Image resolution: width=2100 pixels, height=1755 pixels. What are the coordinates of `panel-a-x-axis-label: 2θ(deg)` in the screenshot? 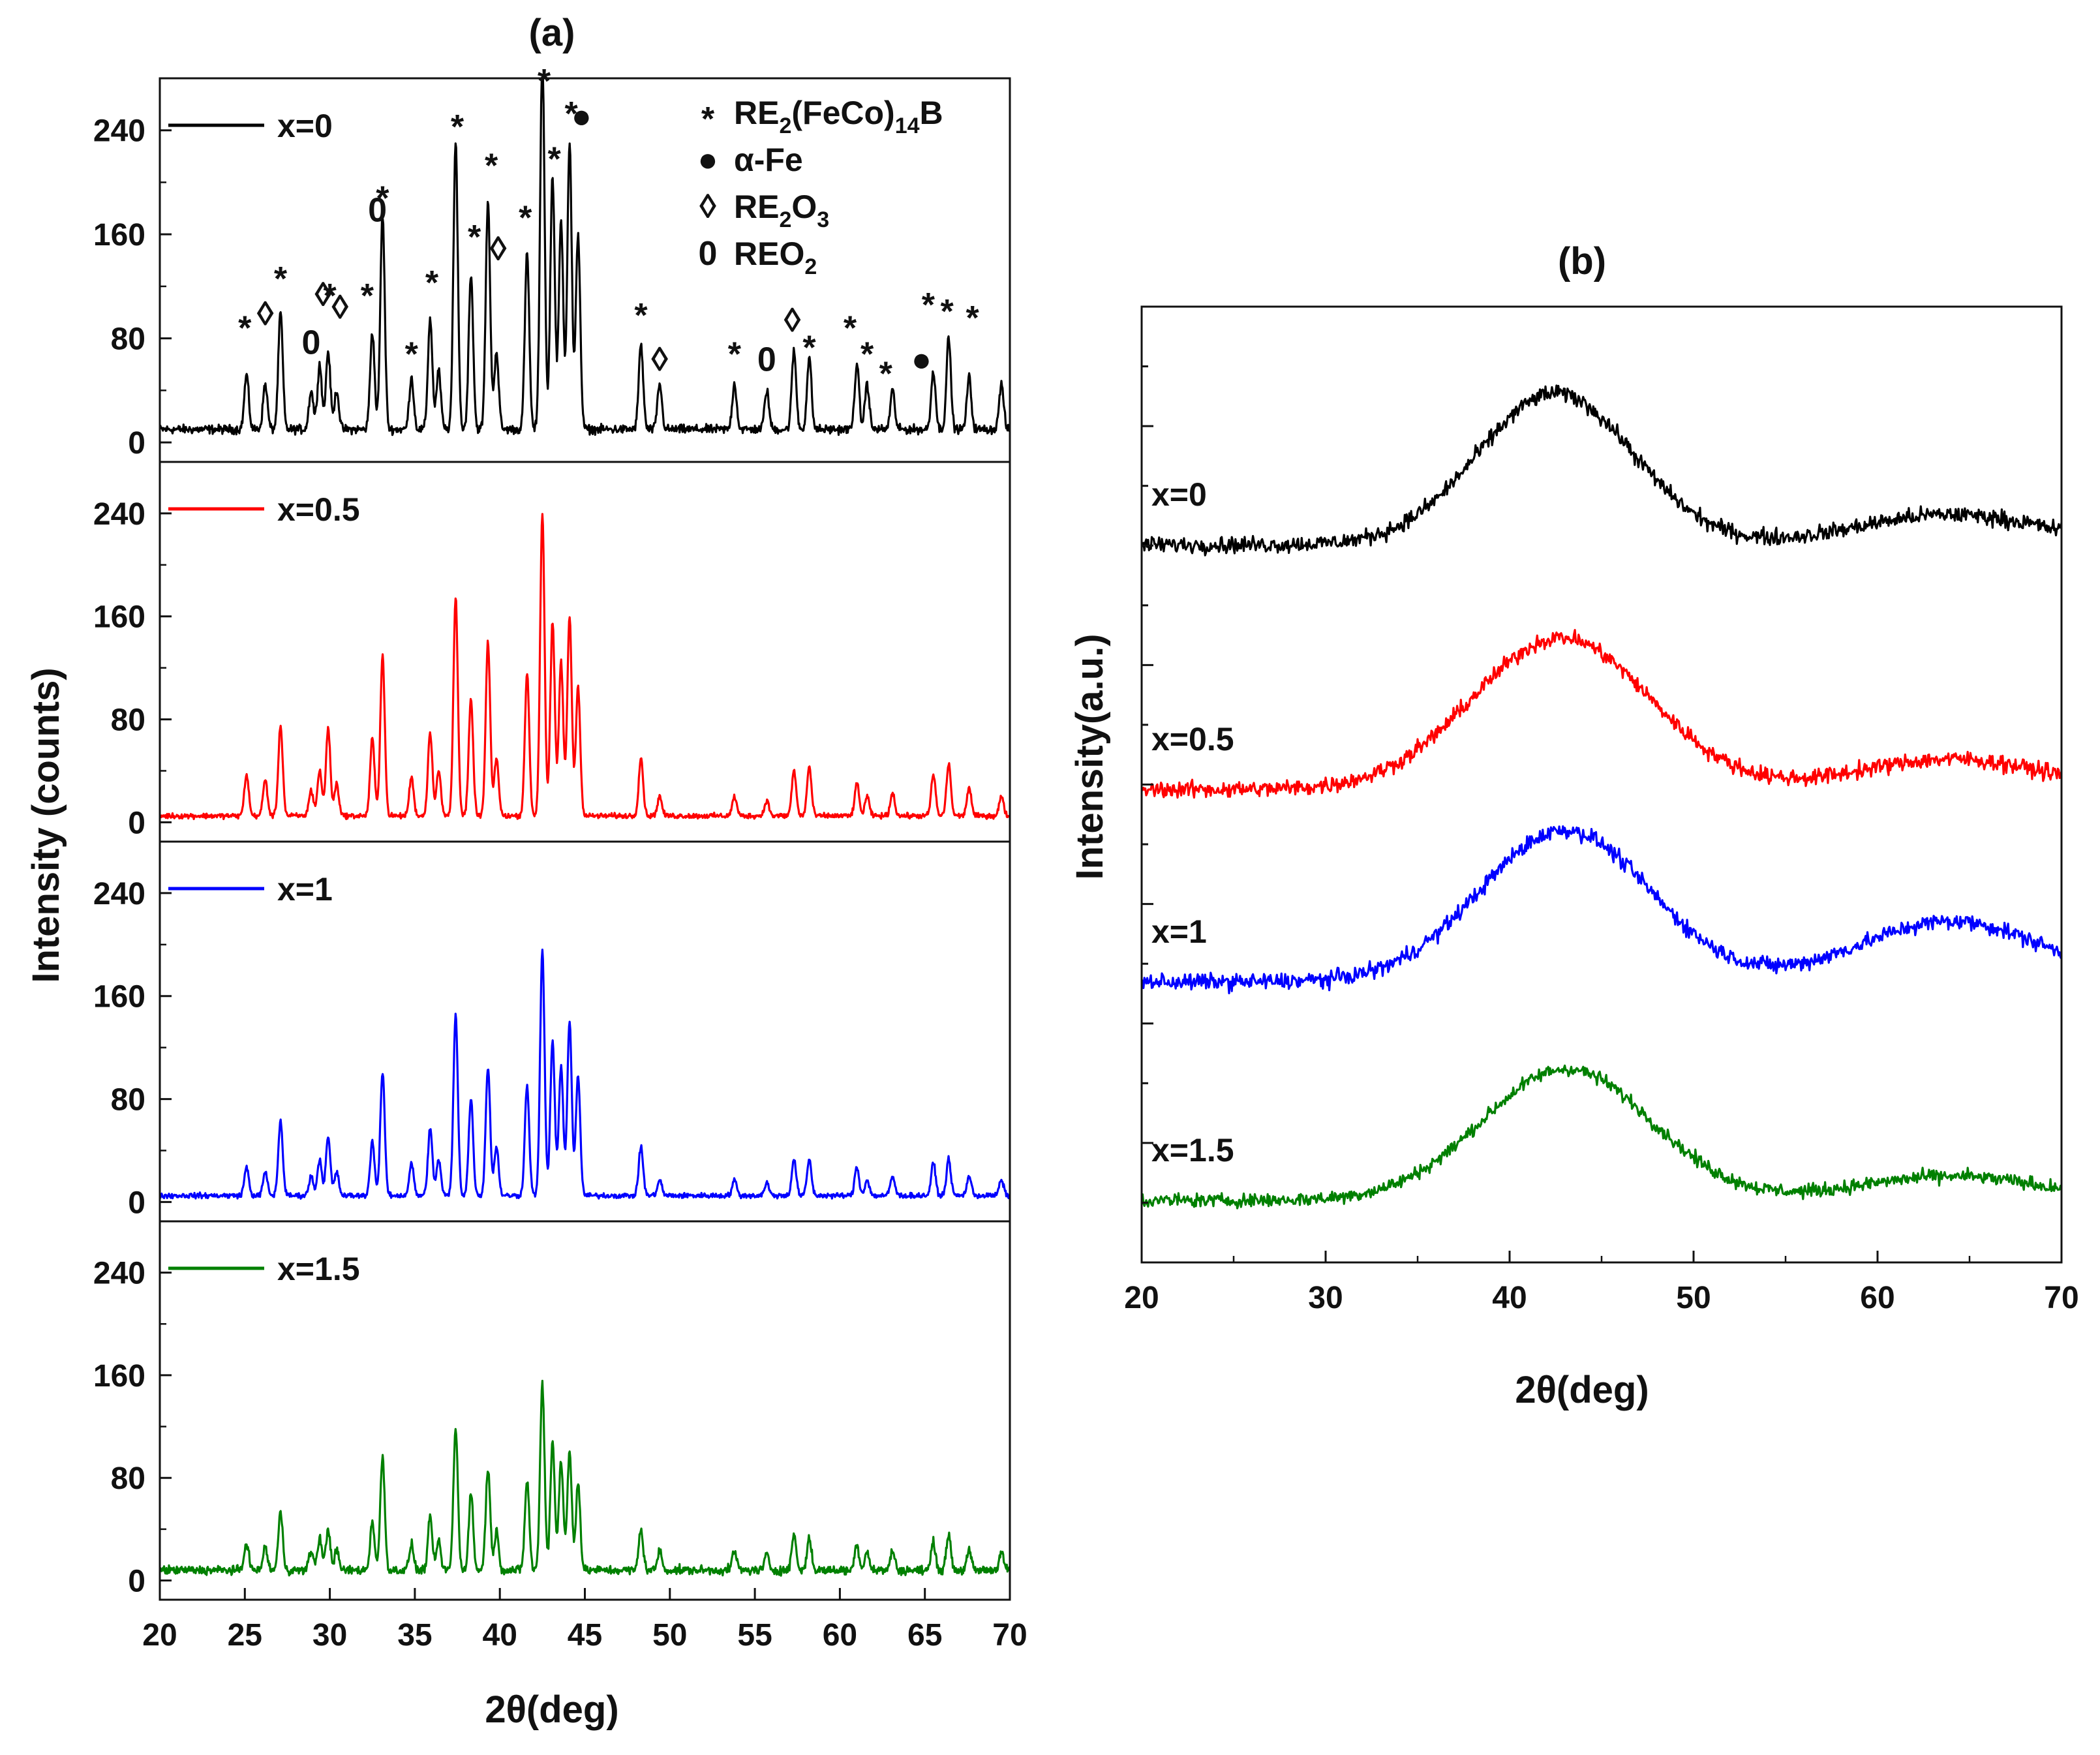 It's located at (551, 1709).